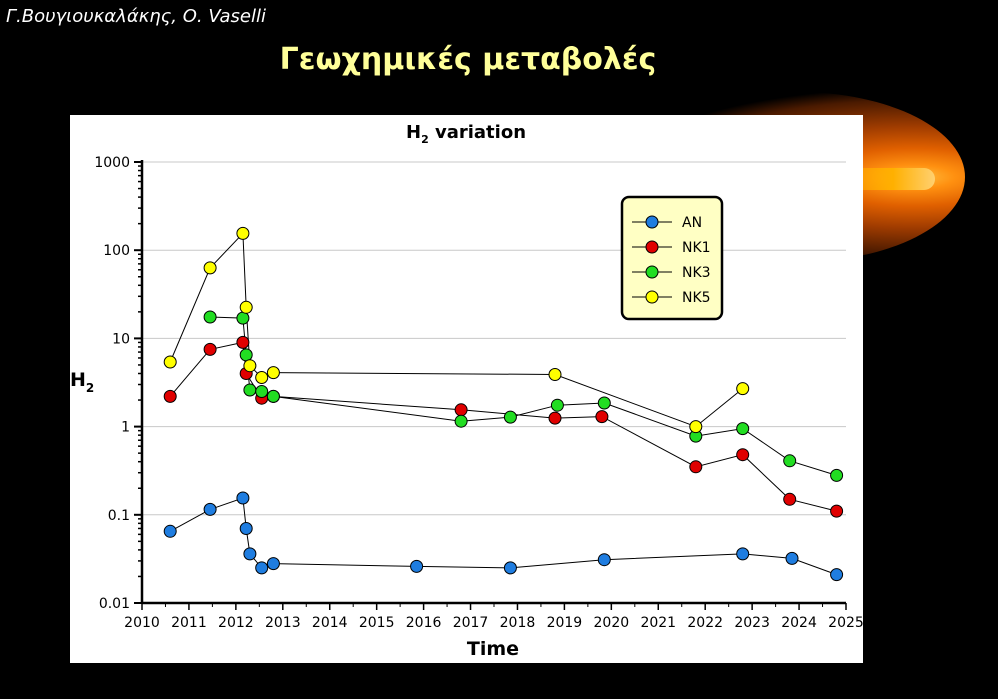  What do you see at coordinates (112, 163) in the screenshot?
I see `y-tick-label: 1000` at bounding box center [112, 163].